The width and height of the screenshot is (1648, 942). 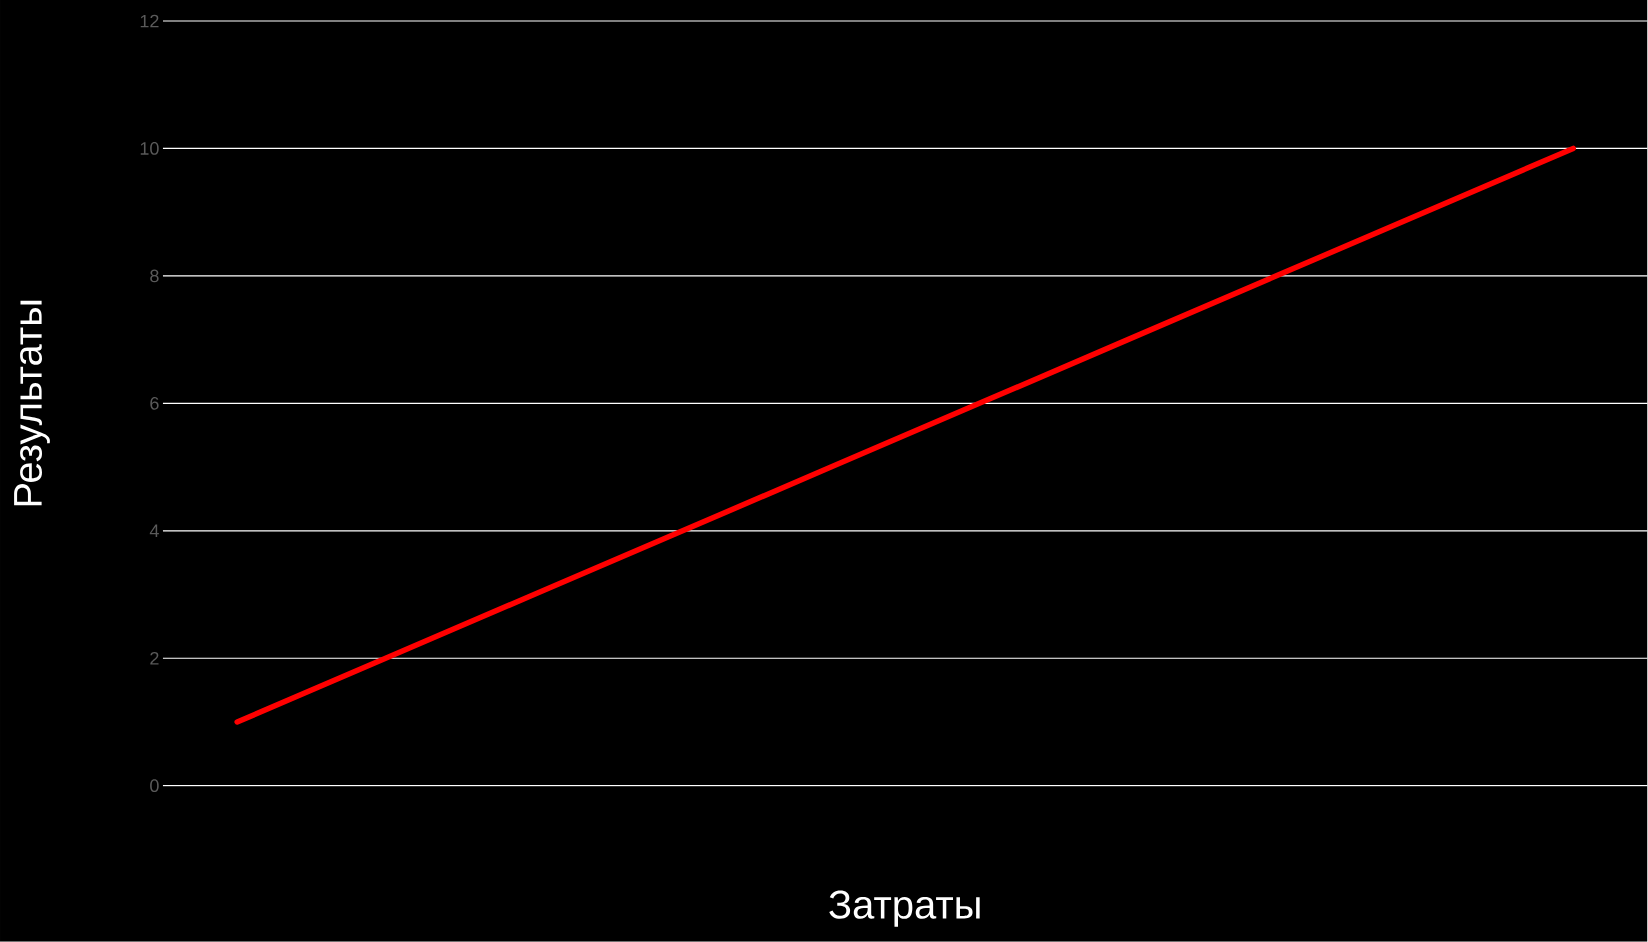 I want to click on y-tick-label: 10, so click(x=149, y=148).